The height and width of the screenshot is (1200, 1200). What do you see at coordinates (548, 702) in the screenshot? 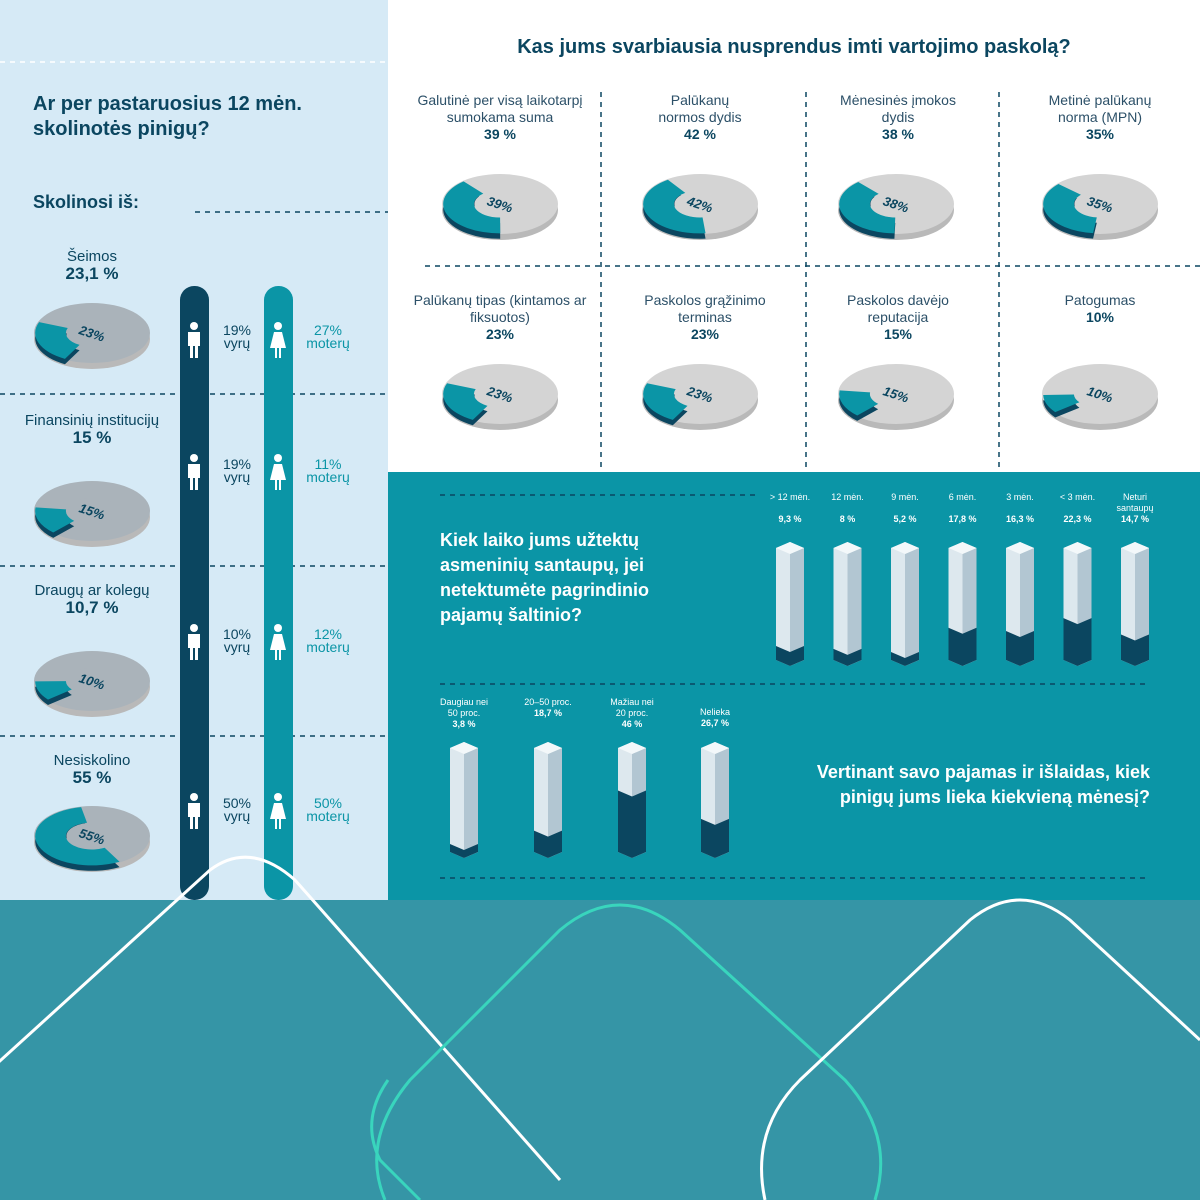
I see `bar-category: 20–50 proc.` at bounding box center [548, 702].